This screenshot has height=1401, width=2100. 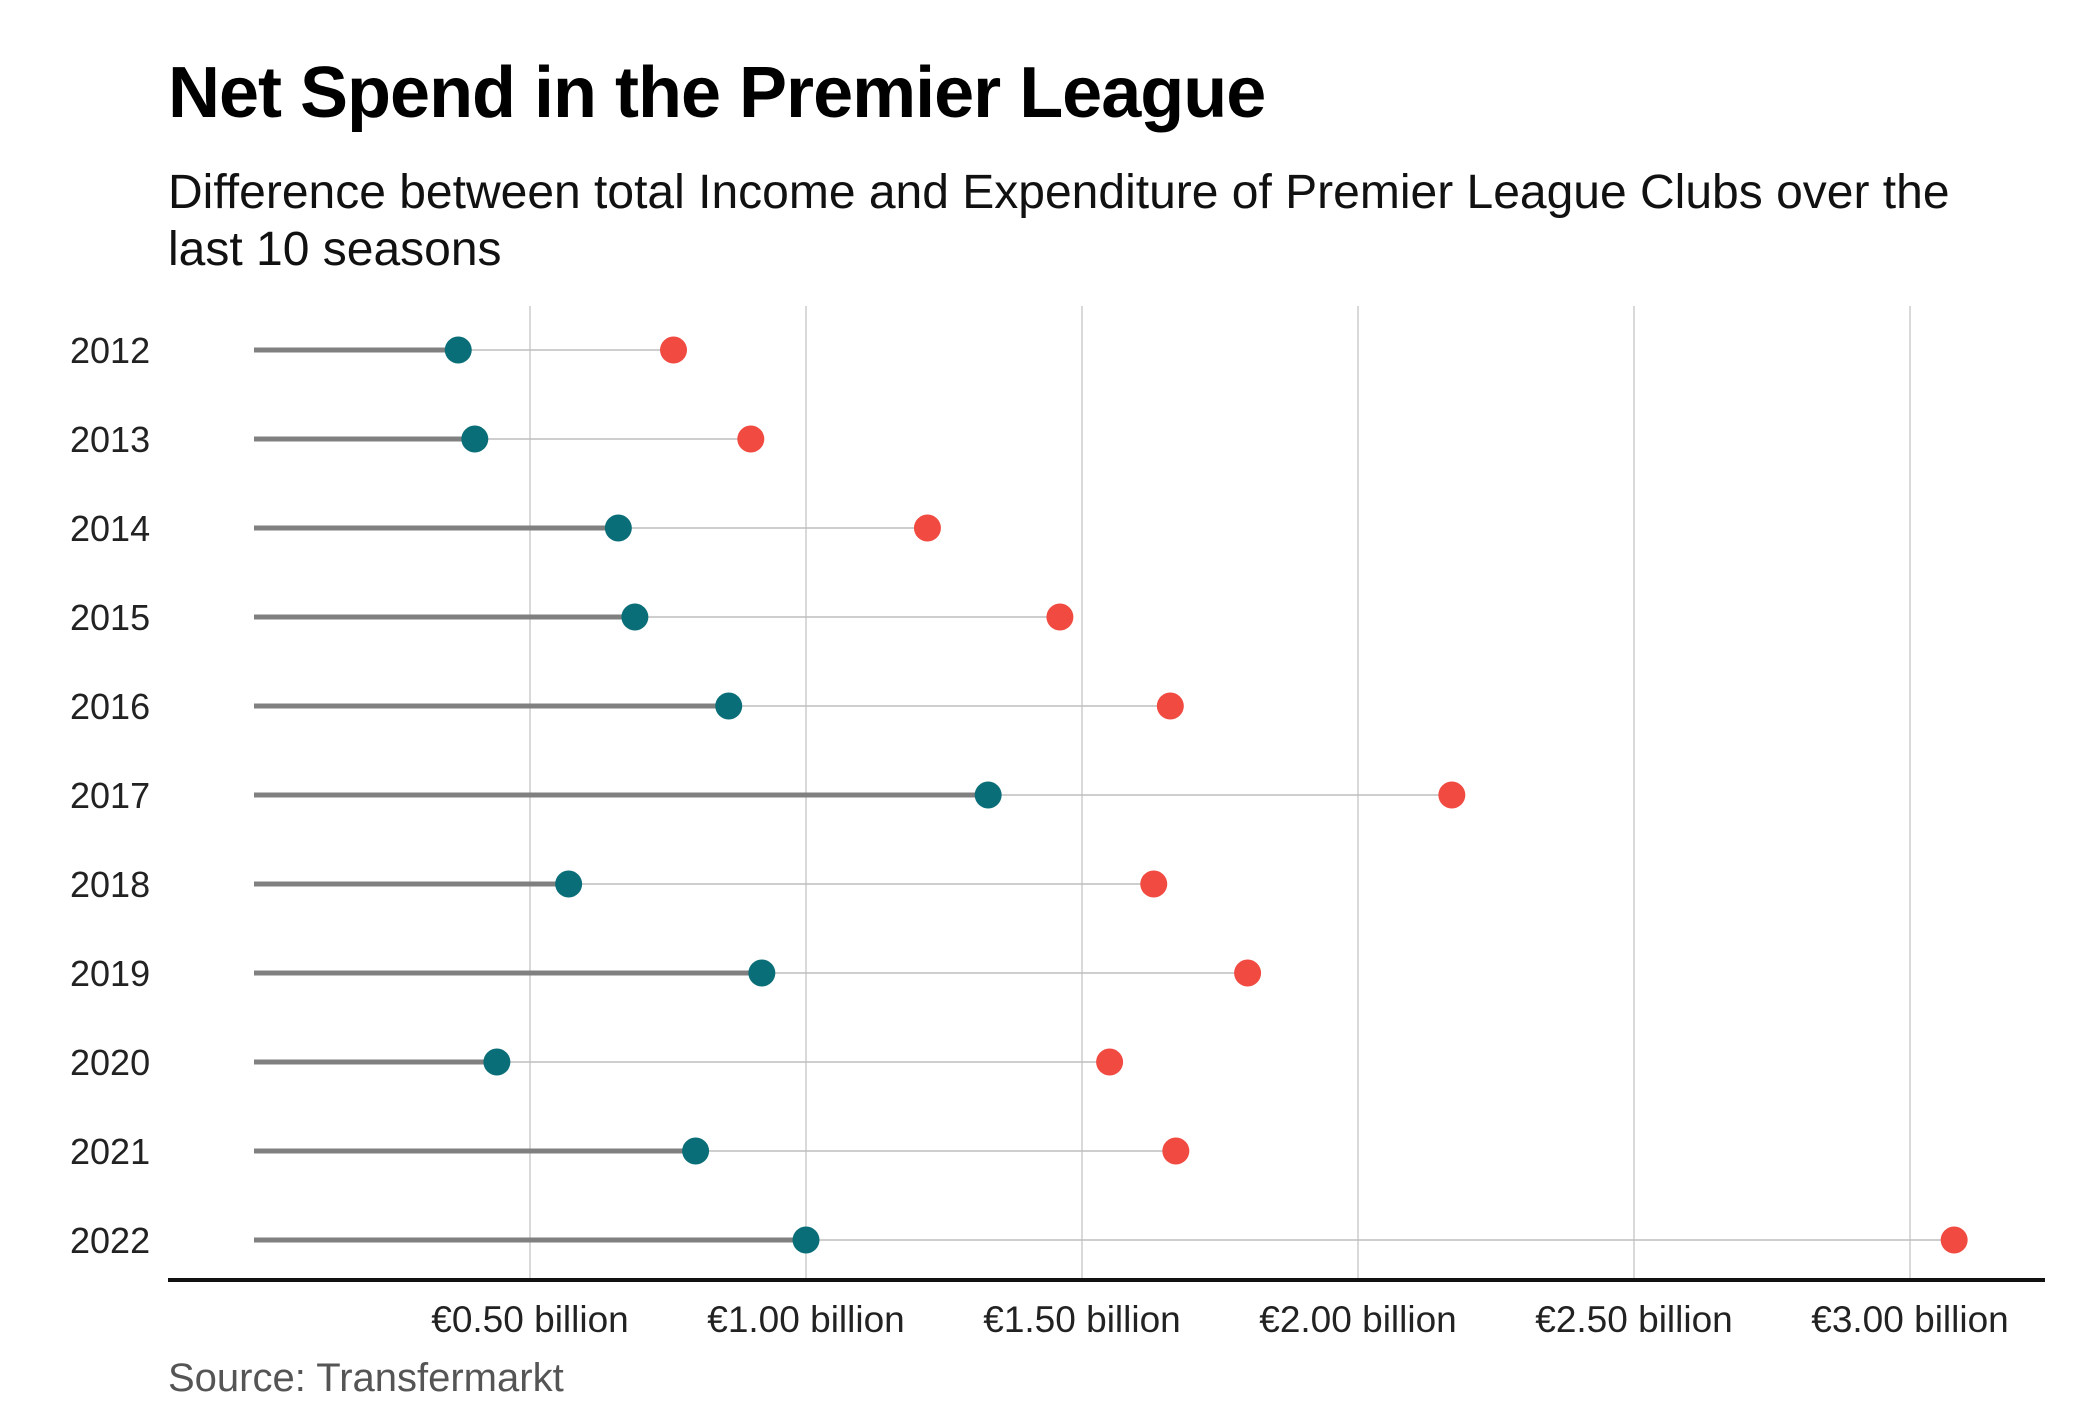 What do you see at coordinates (717, 93) in the screenshot?
I see `chart-title: Net Spend in the Premier League` at bounding box center [717, 93].